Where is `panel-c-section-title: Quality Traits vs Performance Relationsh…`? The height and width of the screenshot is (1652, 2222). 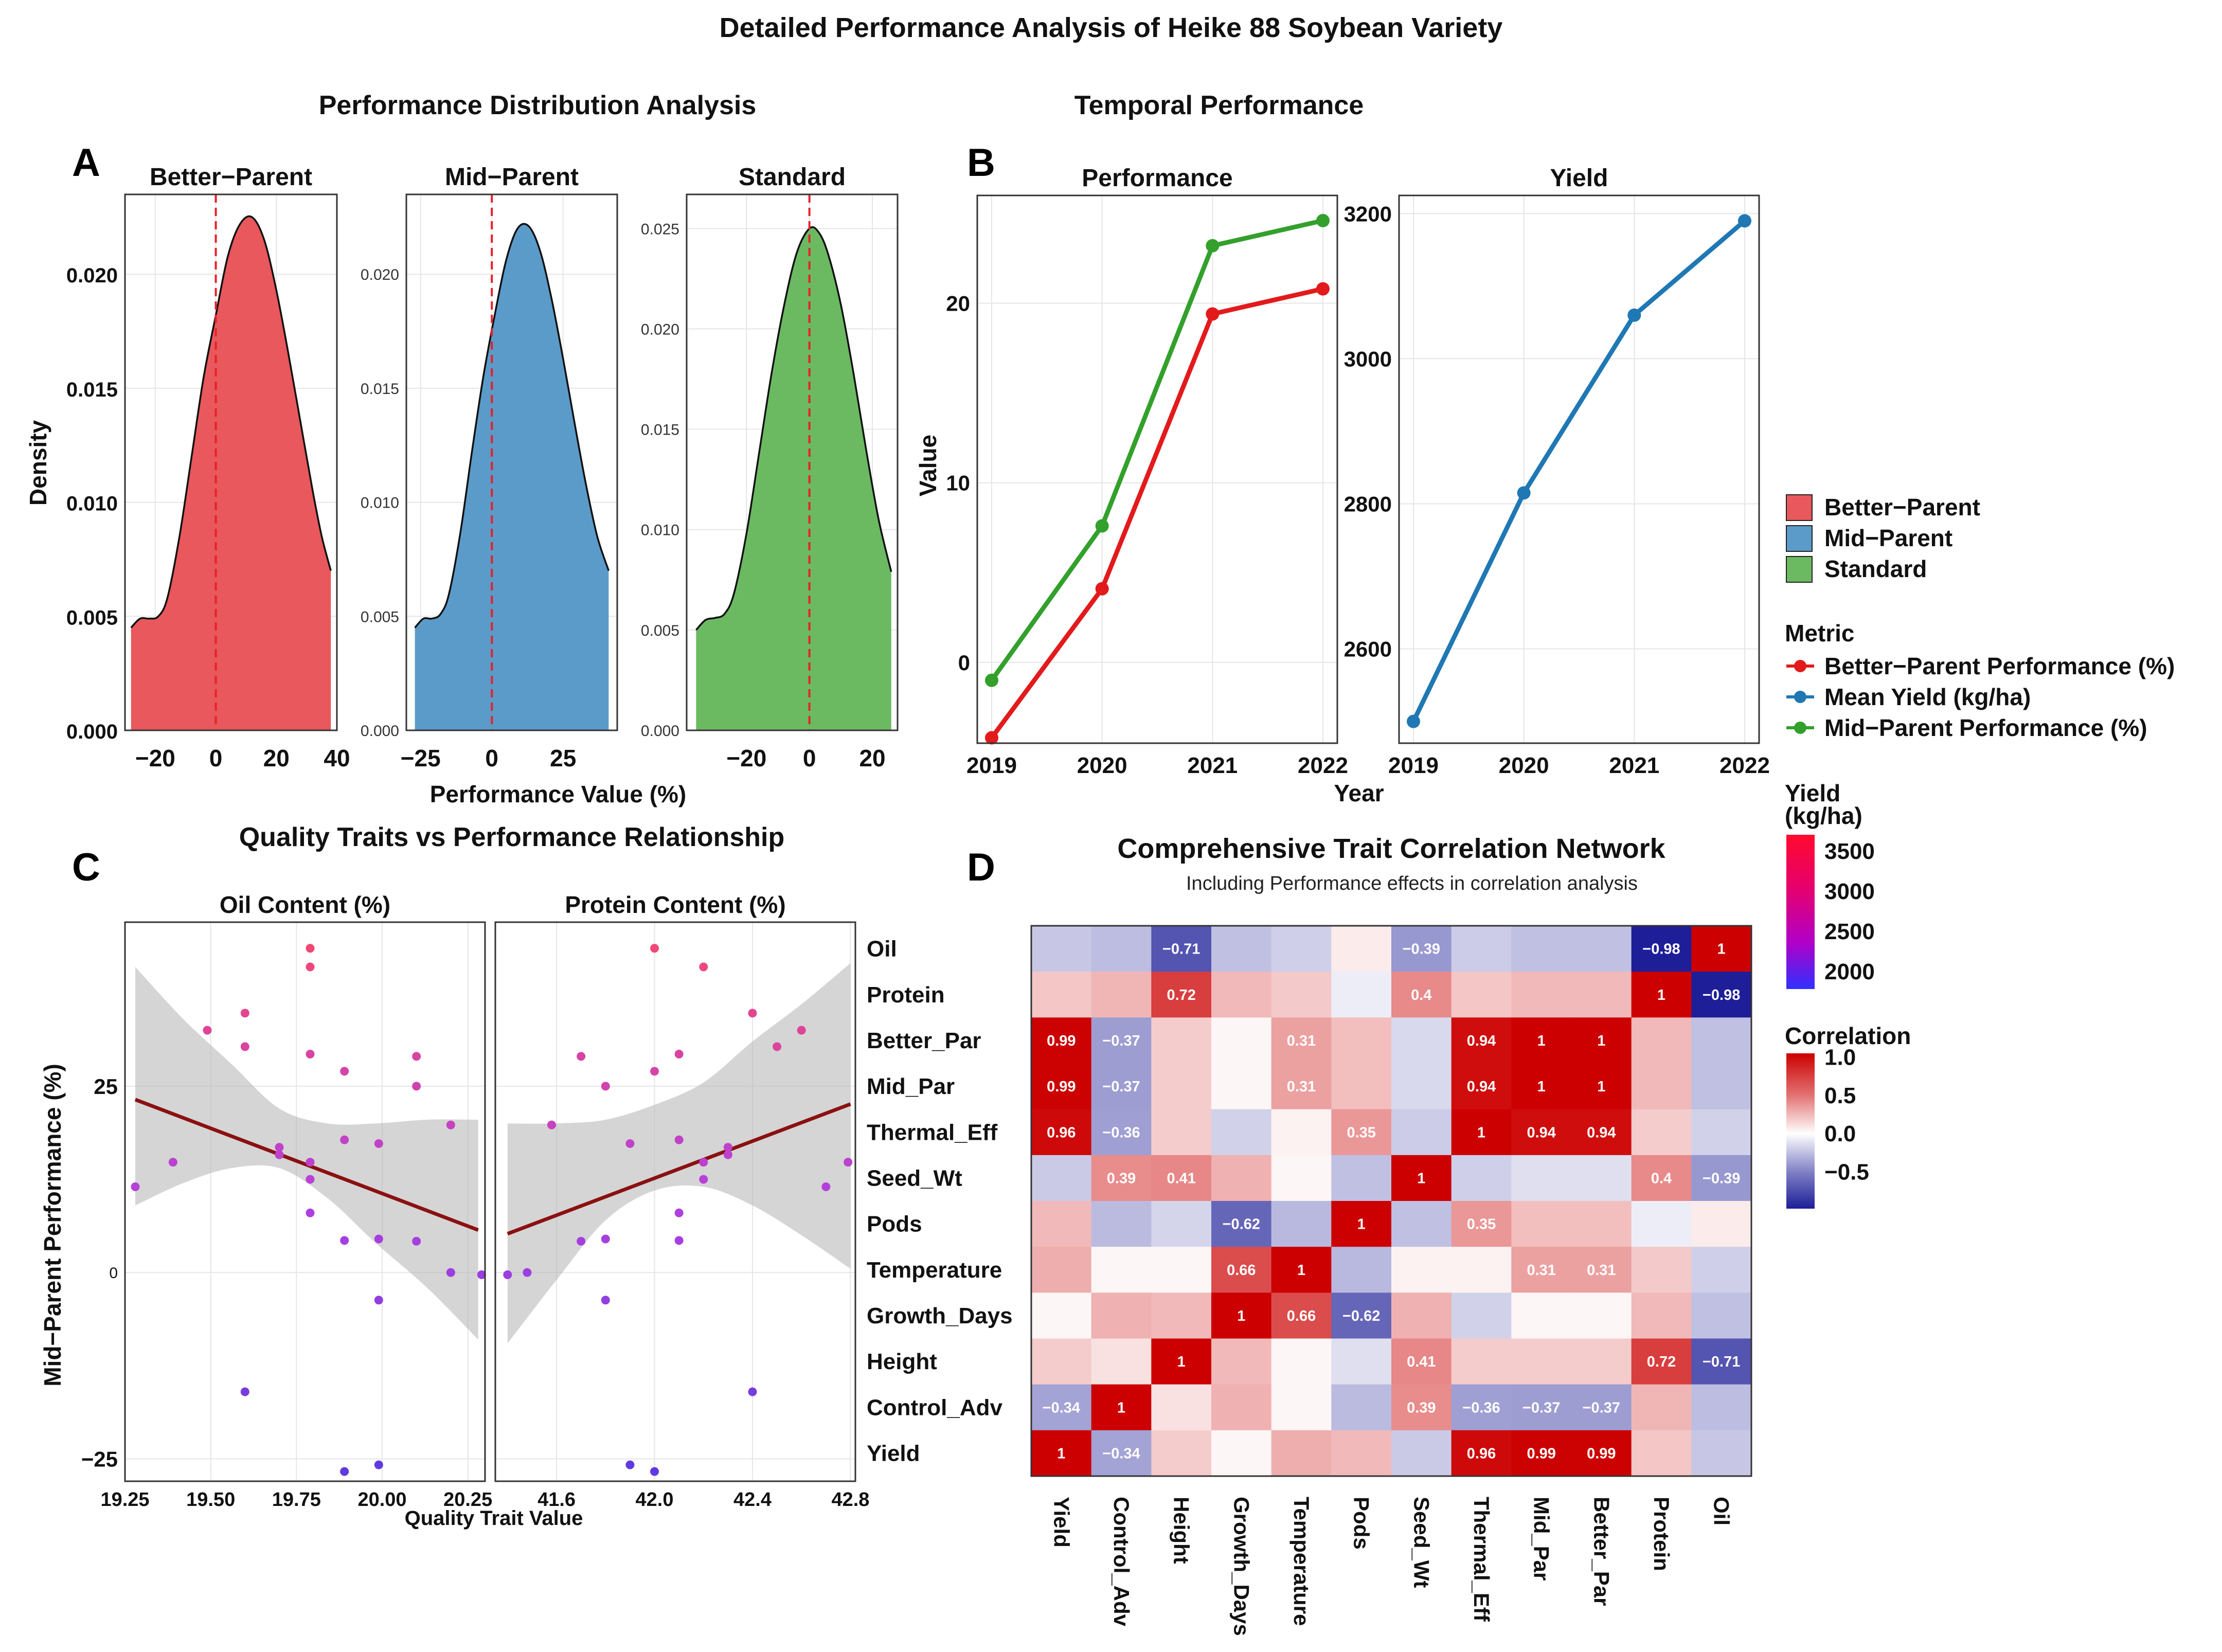 panel-c-section-title: Quality Traits vs Performance Relationsh… is located at coordinates (512, 837).